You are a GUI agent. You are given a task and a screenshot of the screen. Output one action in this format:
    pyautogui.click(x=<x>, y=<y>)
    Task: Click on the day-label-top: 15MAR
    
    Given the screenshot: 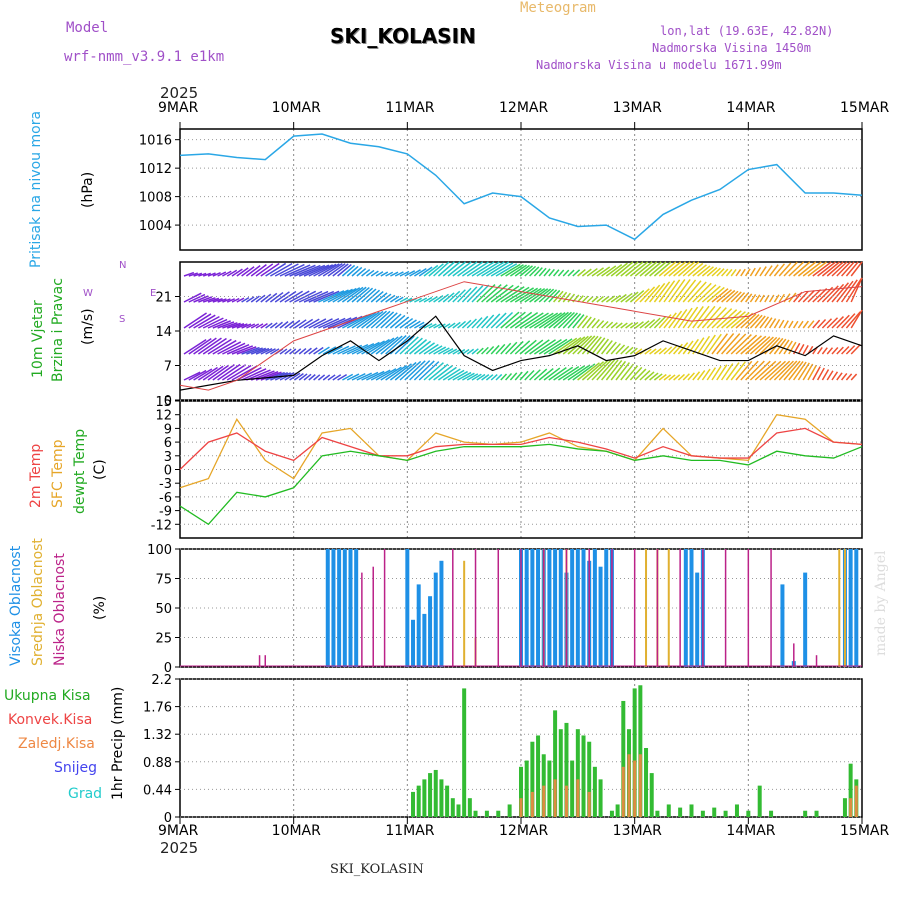 What is the action you would take?
    pyautogui.click(x=865, y=108)
    